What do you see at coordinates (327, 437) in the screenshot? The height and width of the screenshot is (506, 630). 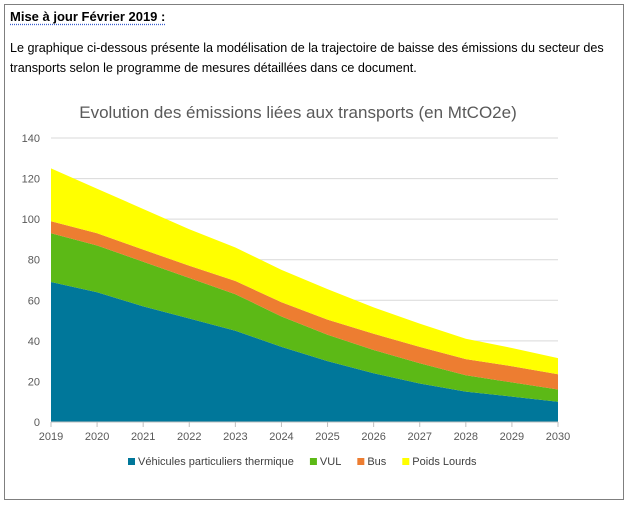 I see `x-tick-label: 2025` at bounding box center [327, 437].